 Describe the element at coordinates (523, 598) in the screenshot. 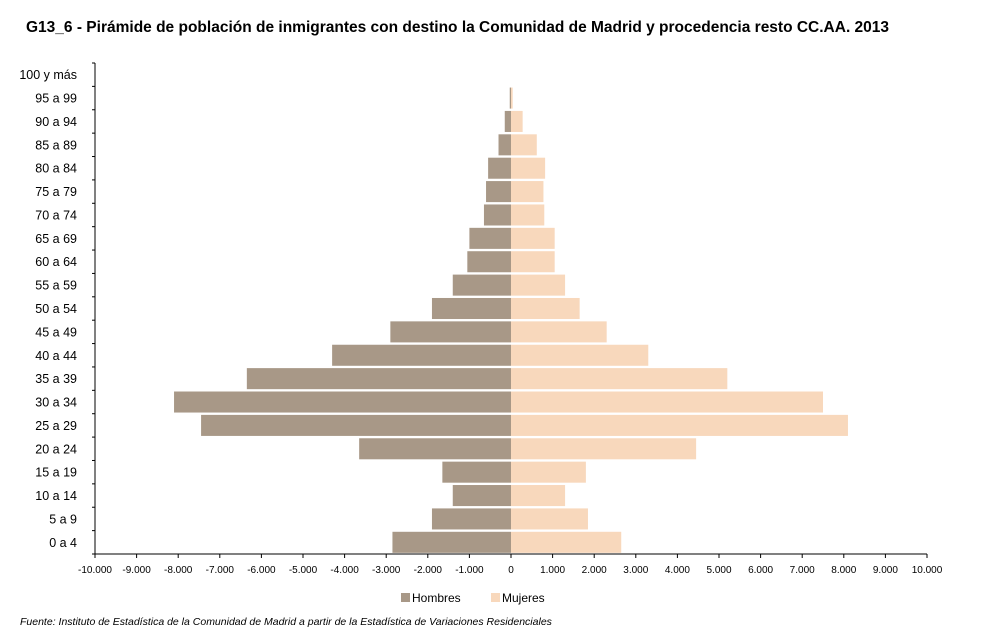

I see `legend-label-mujeres: Mujeres` at that location.